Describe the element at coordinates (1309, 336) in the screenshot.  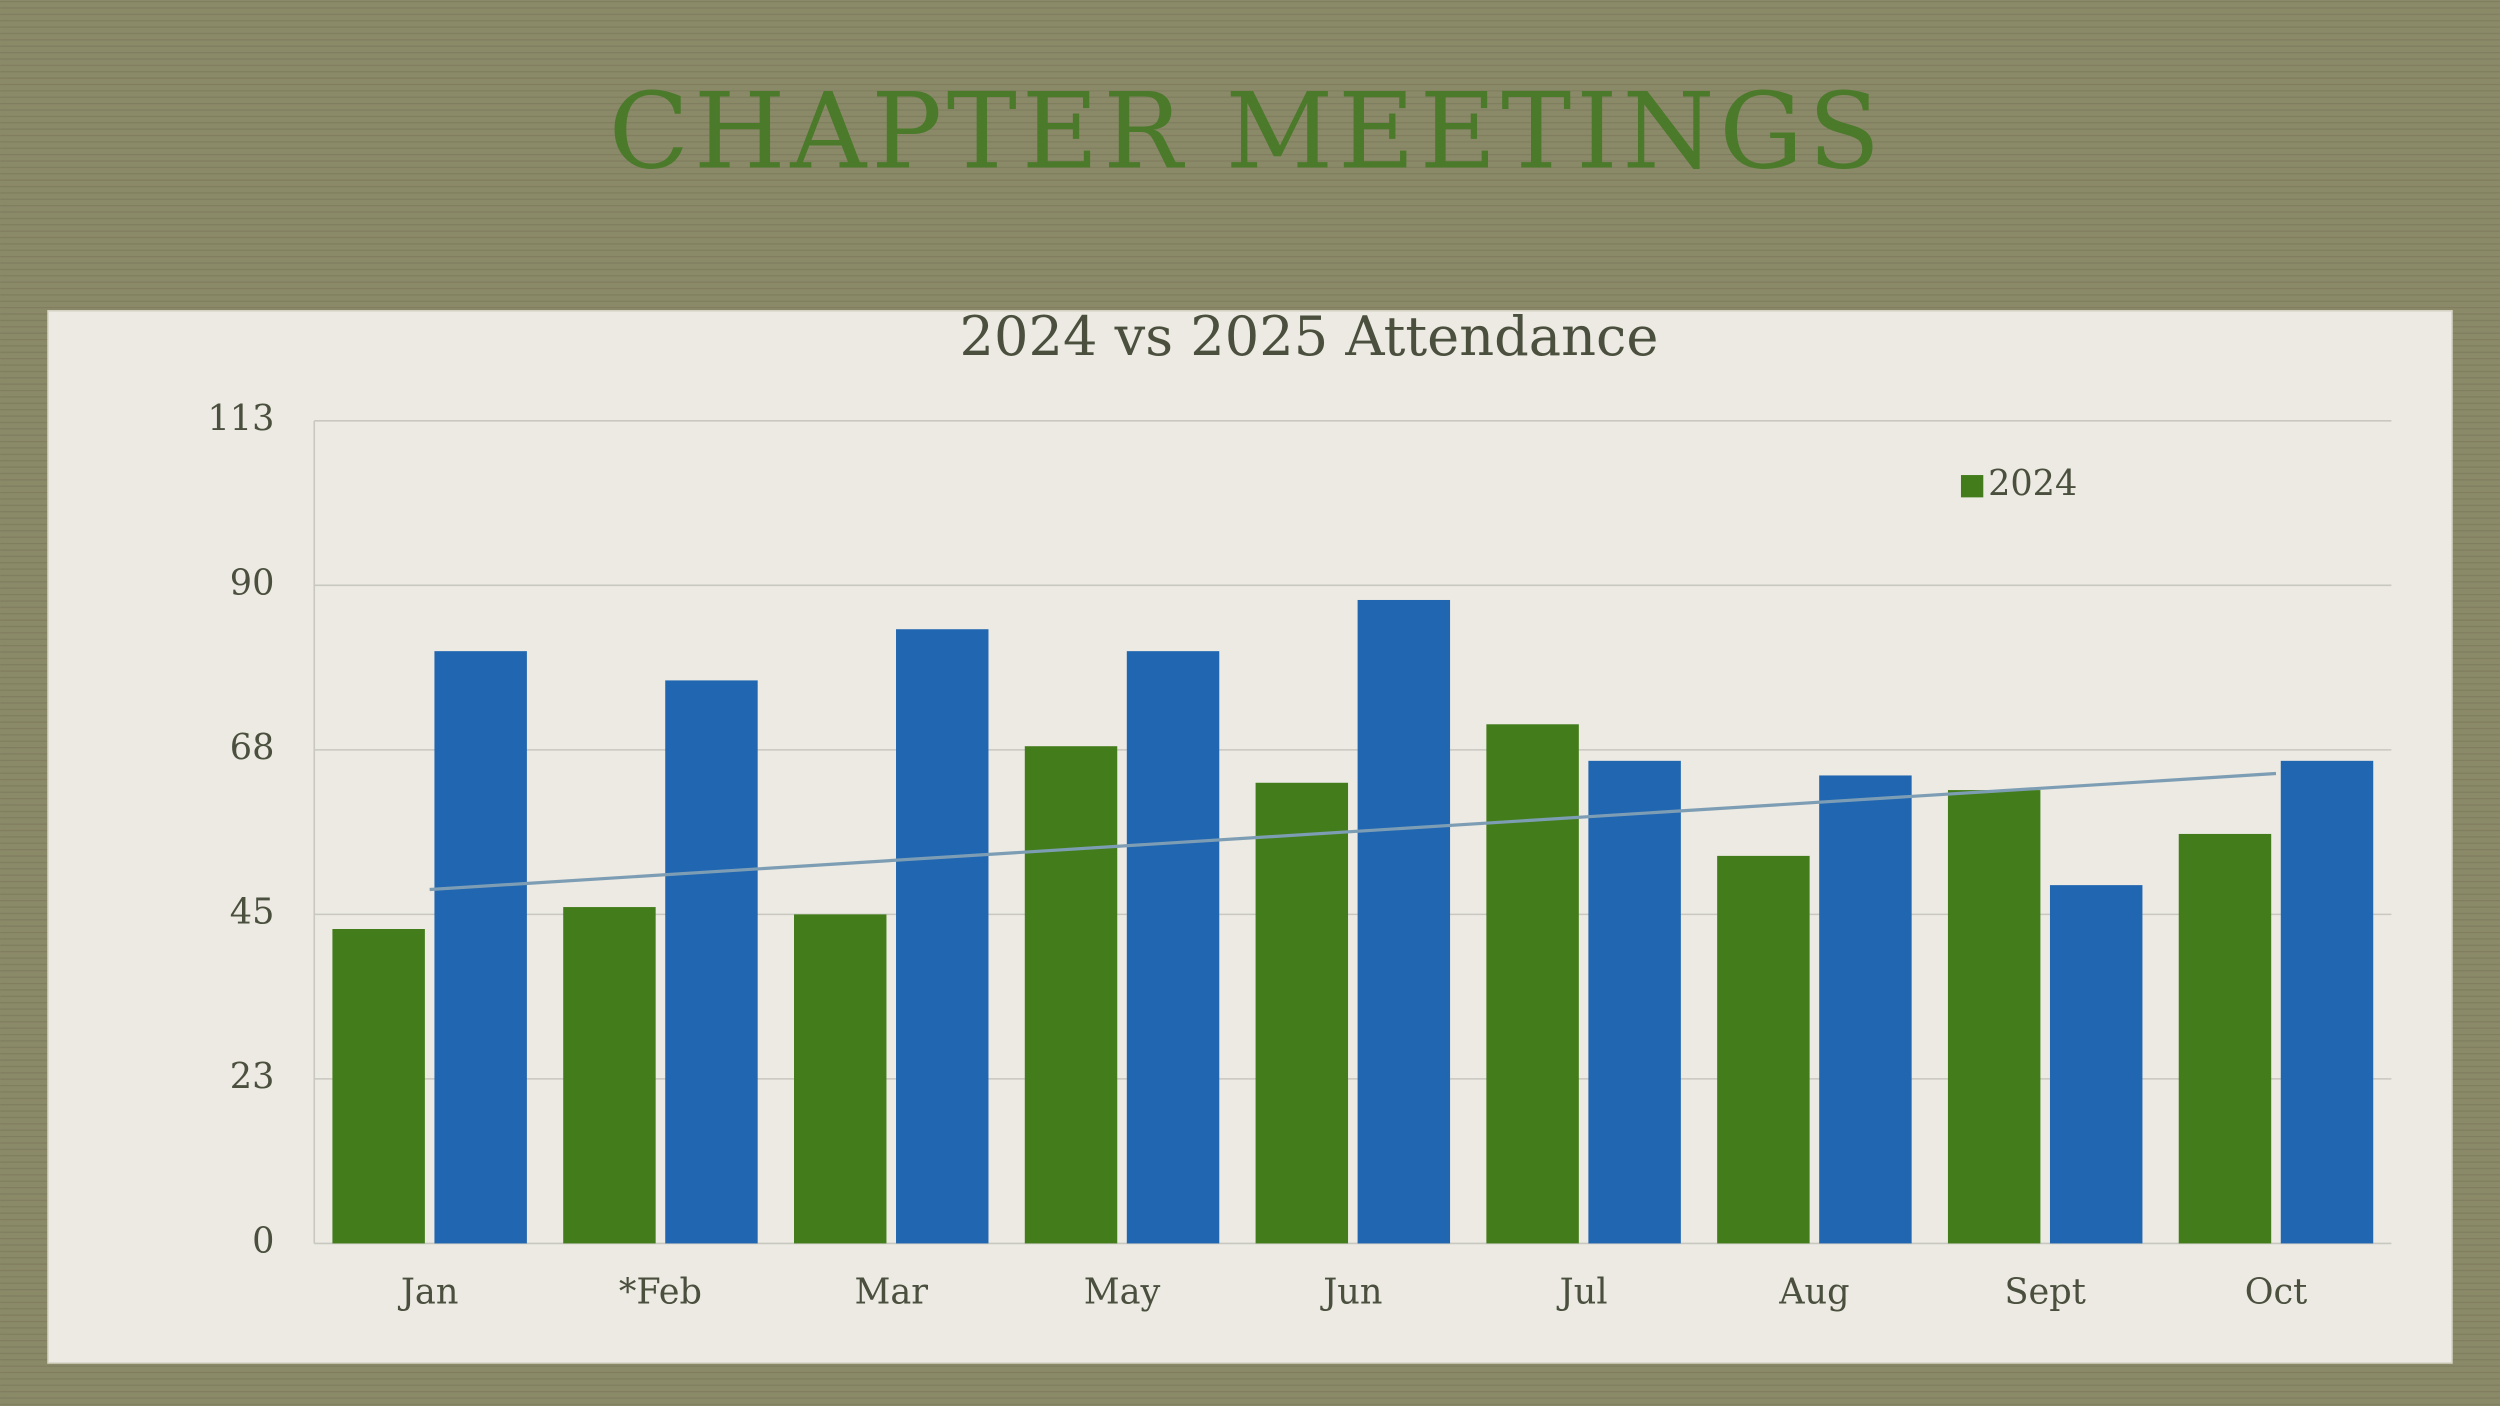
I see `chart-title: 2024 vs 2025 Attendance` at that location.